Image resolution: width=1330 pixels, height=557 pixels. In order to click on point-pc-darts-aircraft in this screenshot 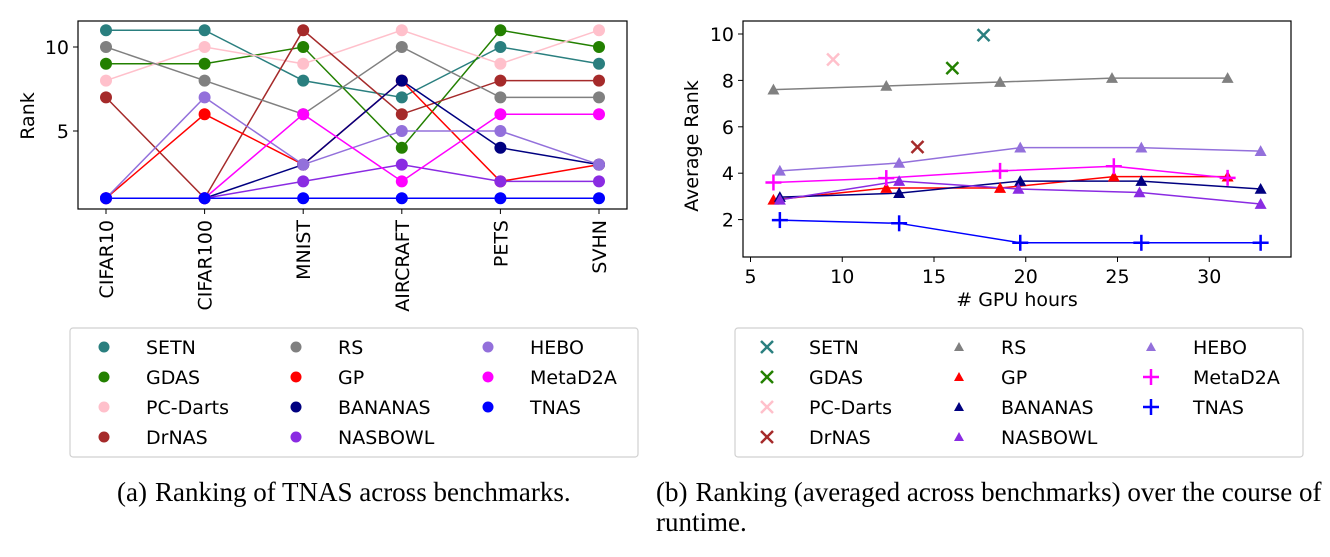, I will do `click(401, 30)`.